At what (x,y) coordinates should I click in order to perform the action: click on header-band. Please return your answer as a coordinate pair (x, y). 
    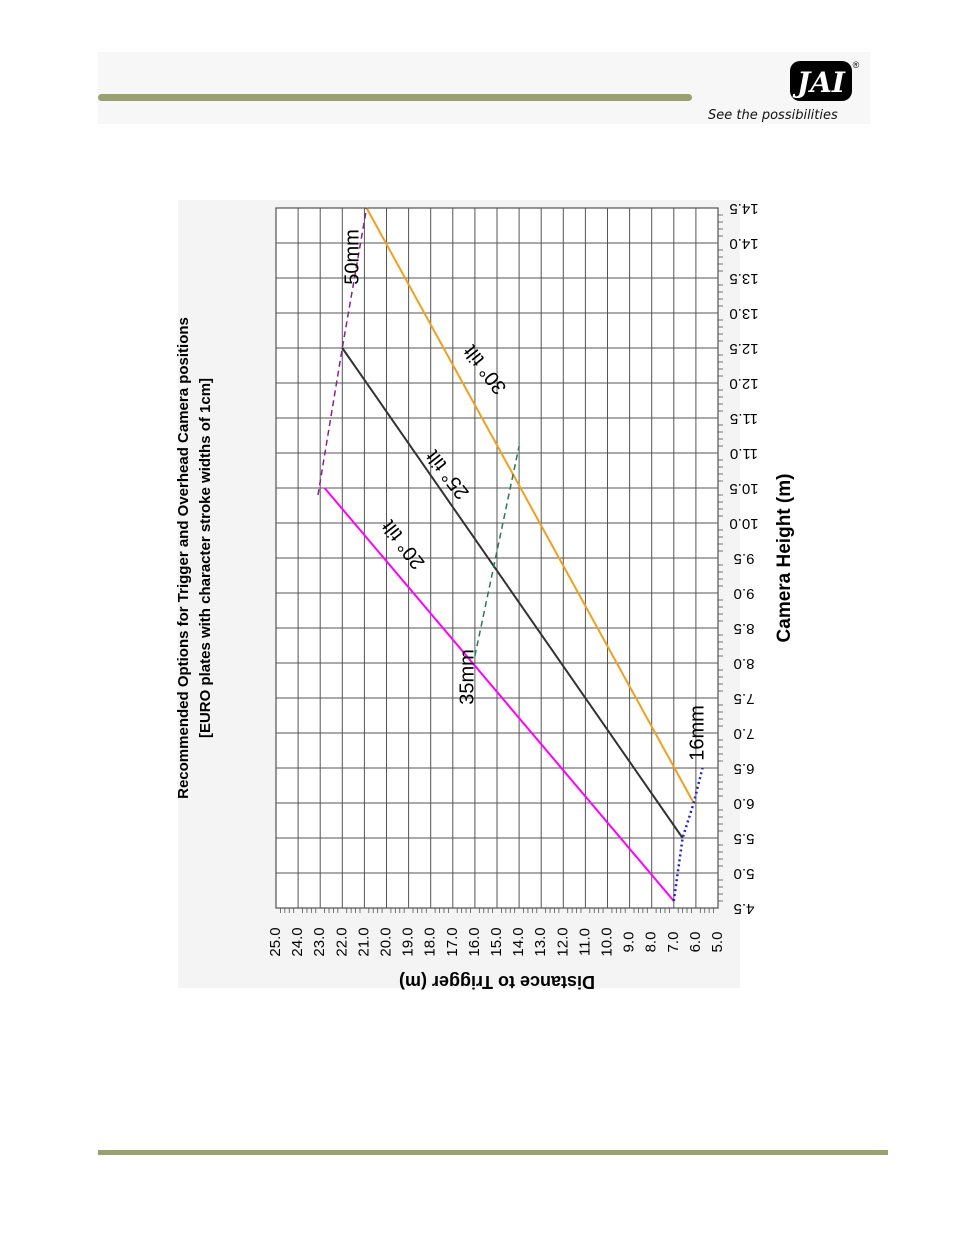
    Looking at the image, I should click on (484, 88).